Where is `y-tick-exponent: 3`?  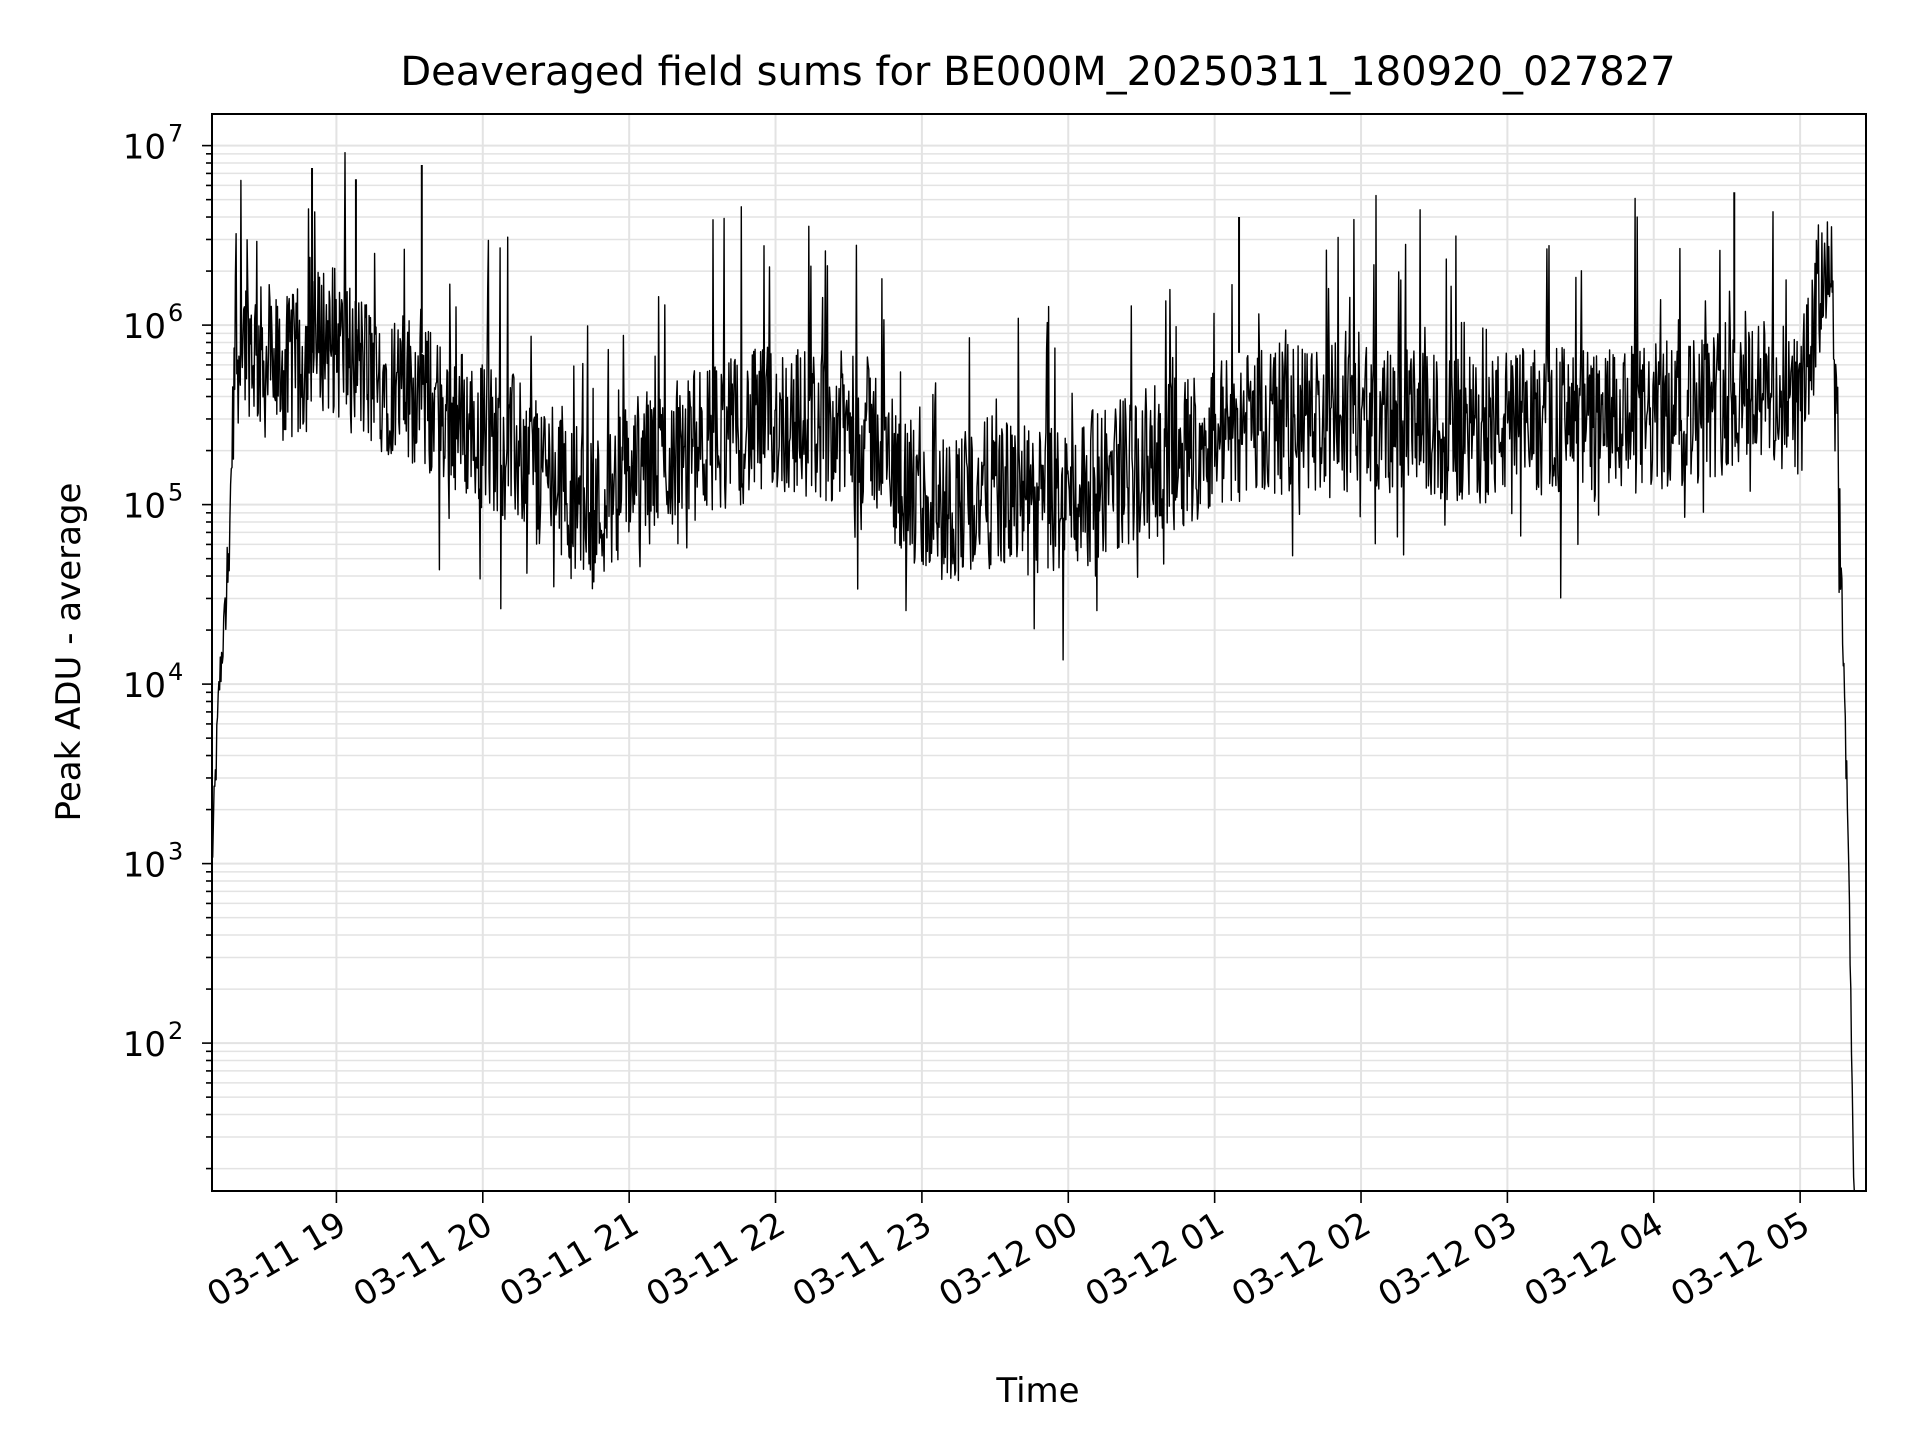 y-tick-exponent: 3 is located at coordinates (175, 852).